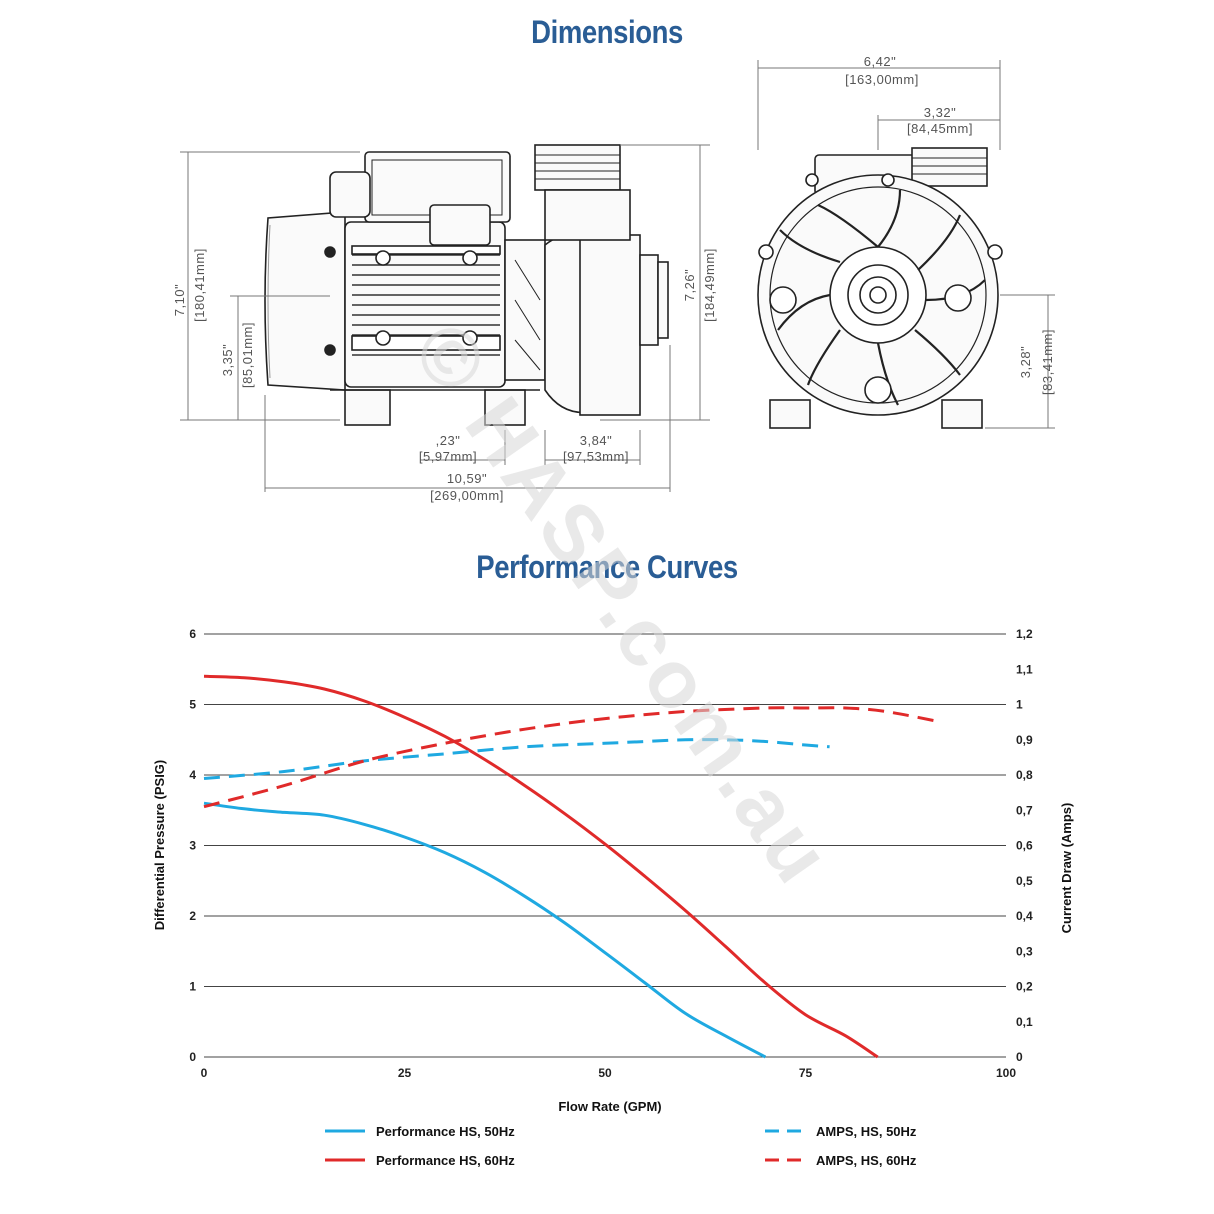 This screenshot has height=1214, width=1214. Describe the element at coordinates (192, 634) in the screenshot. I see `y-tick-label: 6` at that location.